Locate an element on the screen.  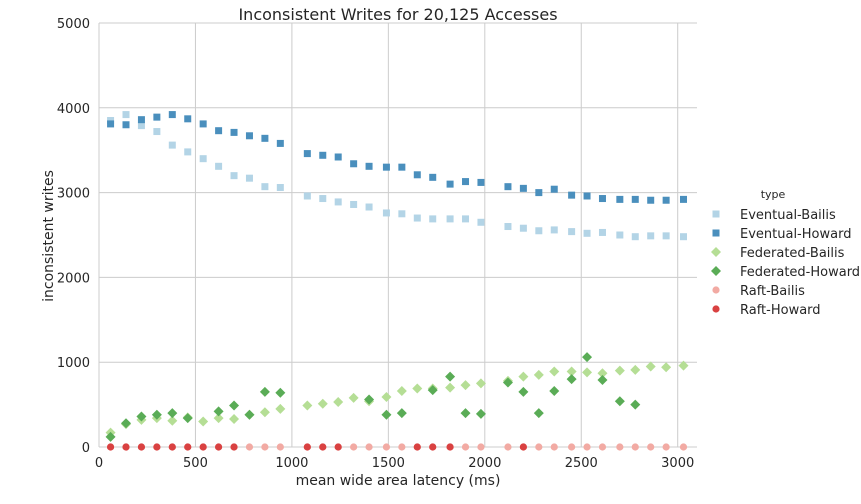
x-axis-ticks: 0 500 1000 1500 2000 2500 3000 is located at coordinates (394, 463).